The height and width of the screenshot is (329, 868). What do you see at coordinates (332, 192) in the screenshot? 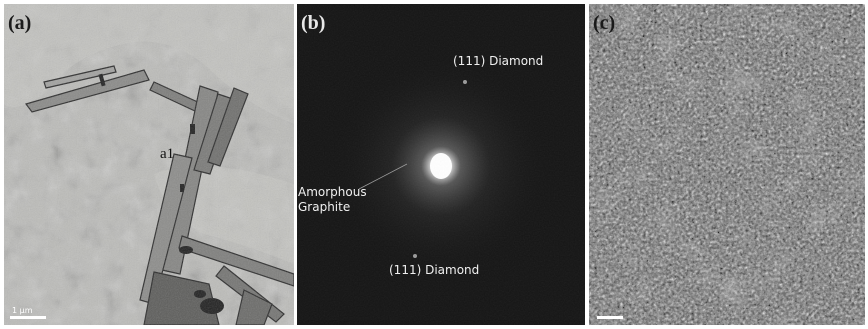
I see `annotation-amorphous: Amorphous` at bounding box center [332, 192].